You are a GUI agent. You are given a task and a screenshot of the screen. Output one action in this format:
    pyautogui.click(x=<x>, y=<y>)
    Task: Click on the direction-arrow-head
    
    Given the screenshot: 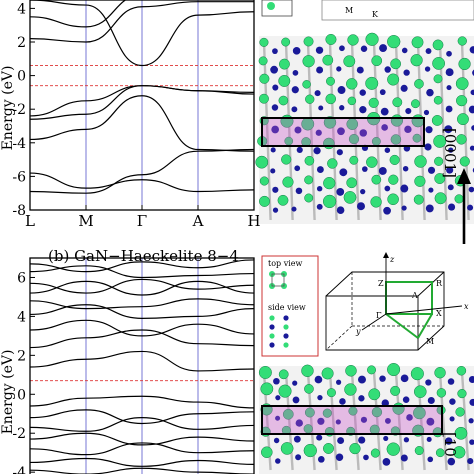 What is the action you would take?
    pyautogui.click(x=464, y=176)
    